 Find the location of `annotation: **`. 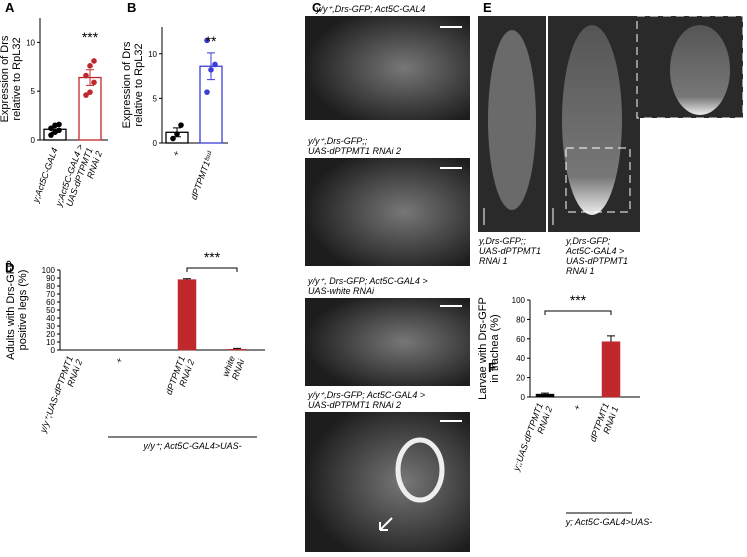

annotation: ** is located at coordinates (211, 41).